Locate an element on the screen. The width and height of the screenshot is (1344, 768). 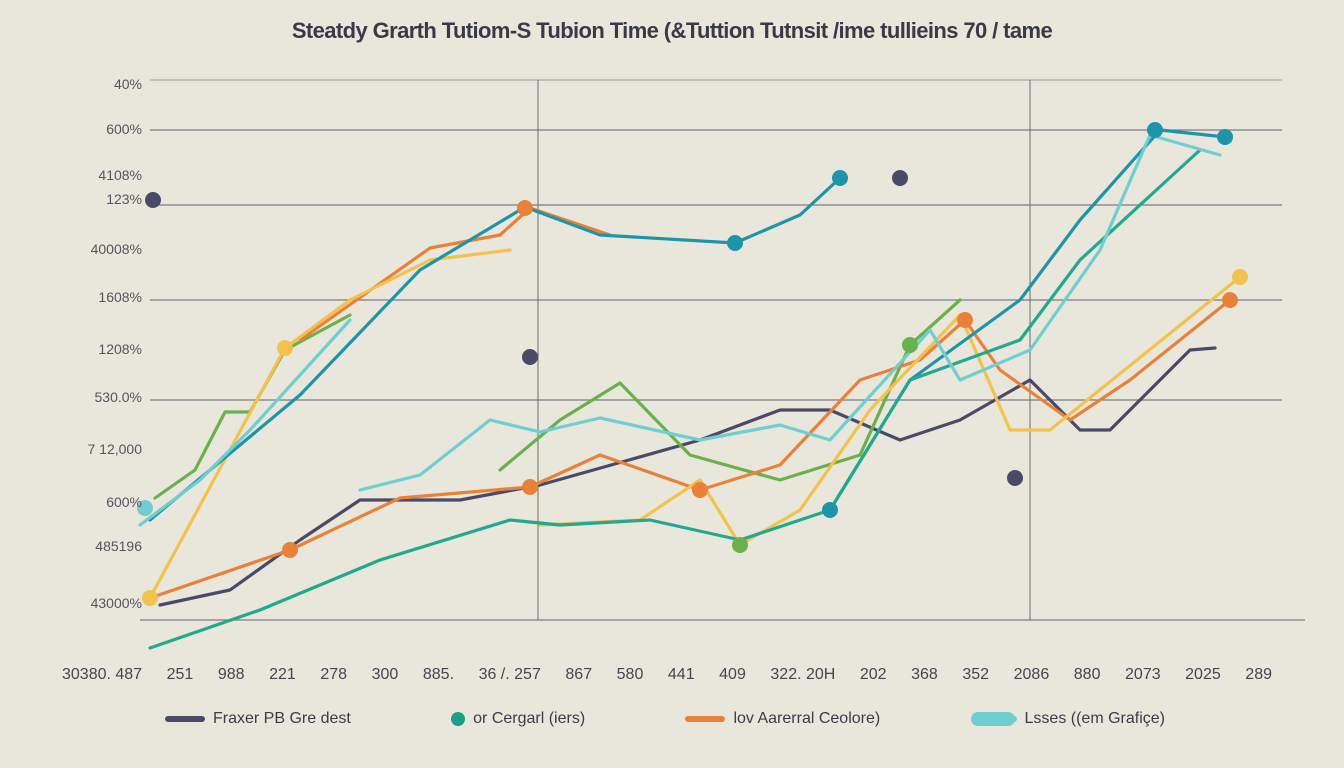
x-tick-label: 278 is located at coordinates (334, 674).